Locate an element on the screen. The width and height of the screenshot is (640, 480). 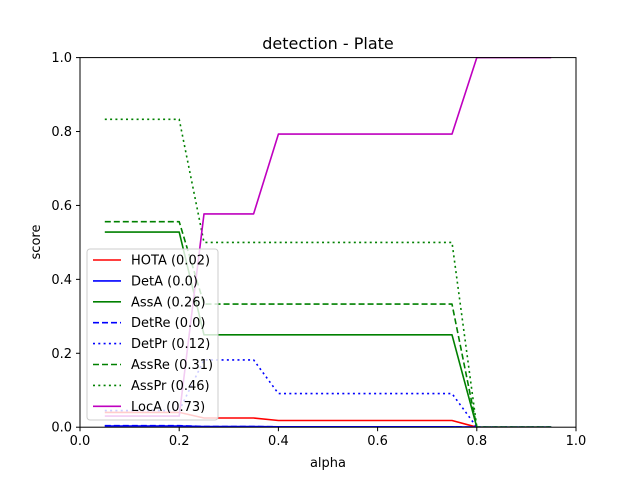
y-tick-label: 0.8 is located at coordinates (61, 132).